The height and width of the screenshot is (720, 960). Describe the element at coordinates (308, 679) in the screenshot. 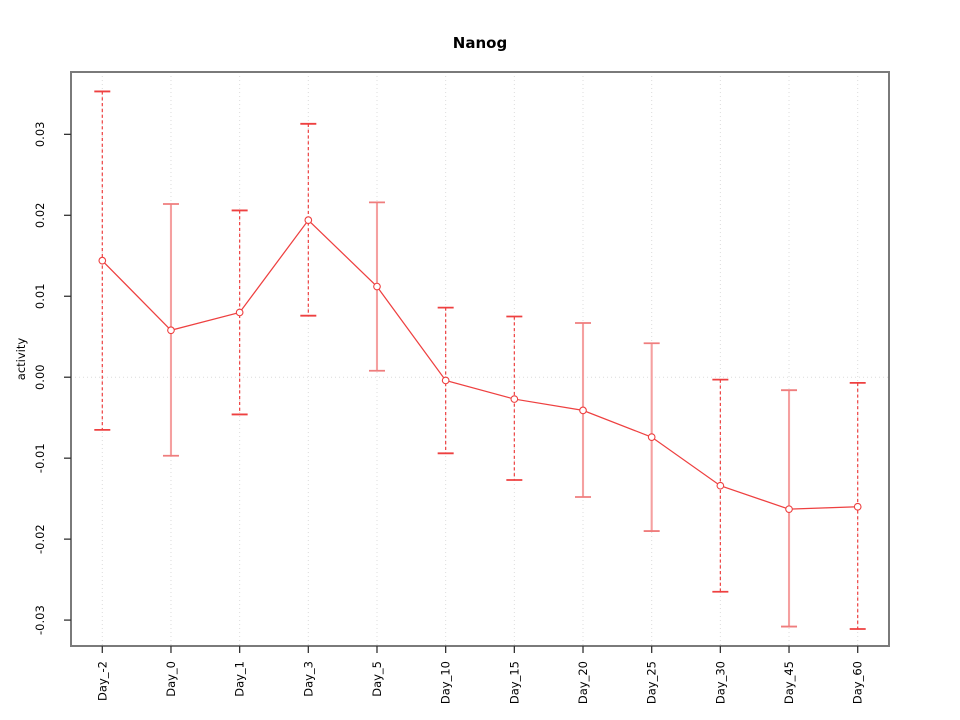

I see `x-tick-label: Day_3` at that location.